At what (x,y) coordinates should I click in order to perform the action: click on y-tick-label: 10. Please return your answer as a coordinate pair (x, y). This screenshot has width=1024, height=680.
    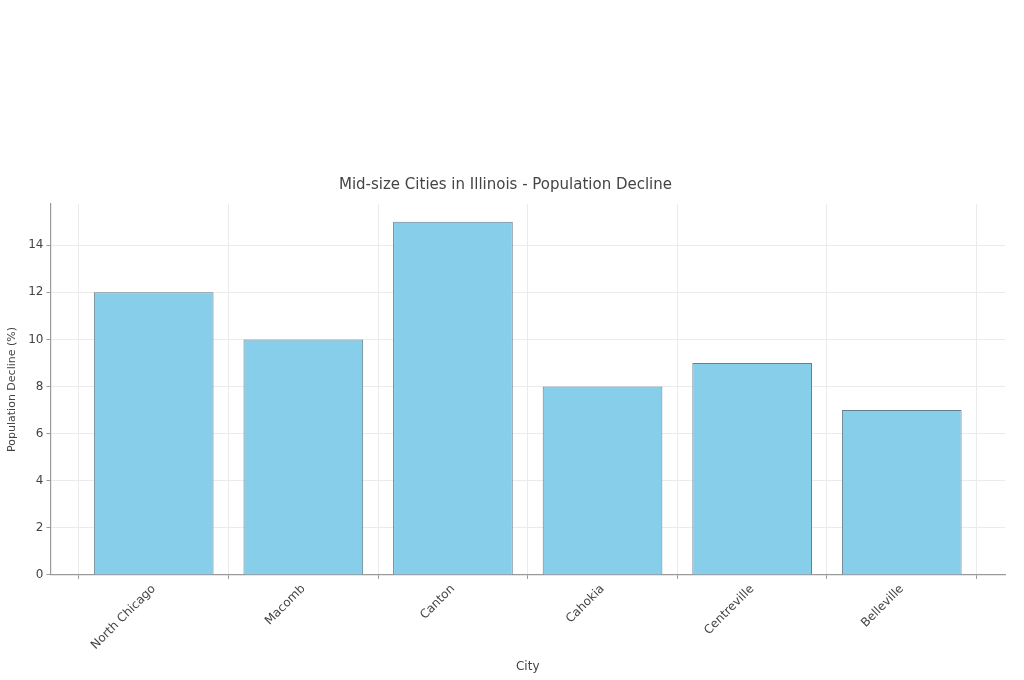
    Looking at the image, I should click on (36, 338).